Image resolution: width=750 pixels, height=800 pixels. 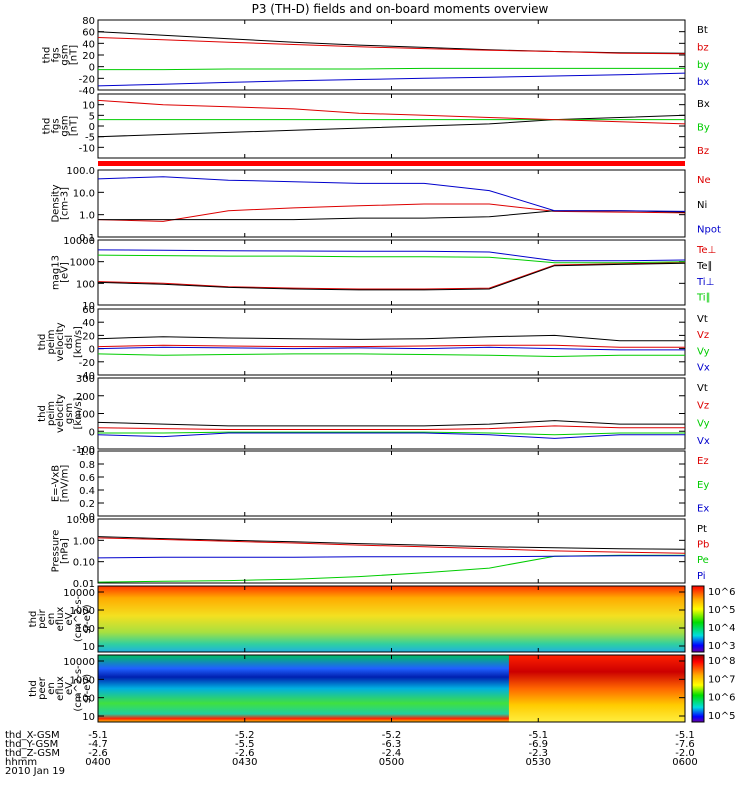 What do you see at coordinates (87, 491) in the screenshot?
I see `y-tick-label: 0.4` at bounding box center [87, 491].